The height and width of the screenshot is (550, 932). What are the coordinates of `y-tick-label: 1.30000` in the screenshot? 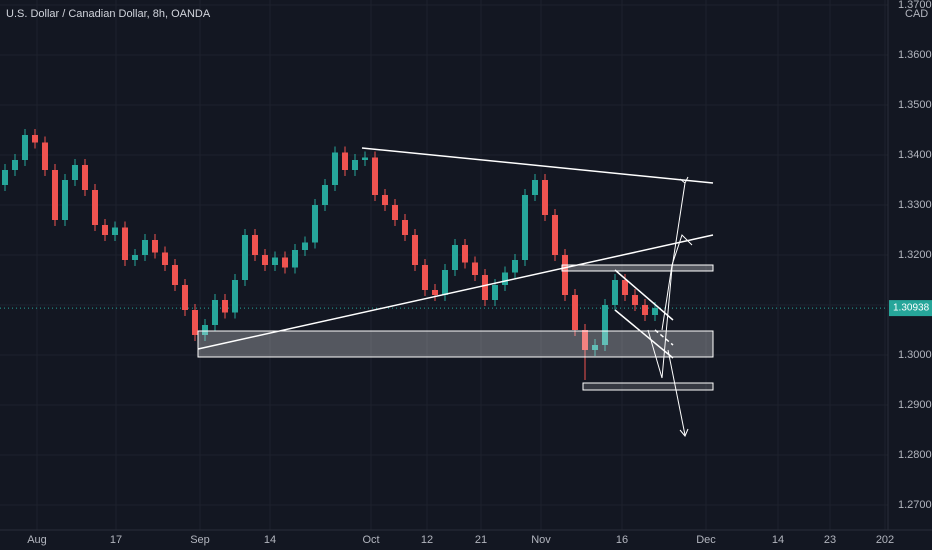 It's located at (915, 355).